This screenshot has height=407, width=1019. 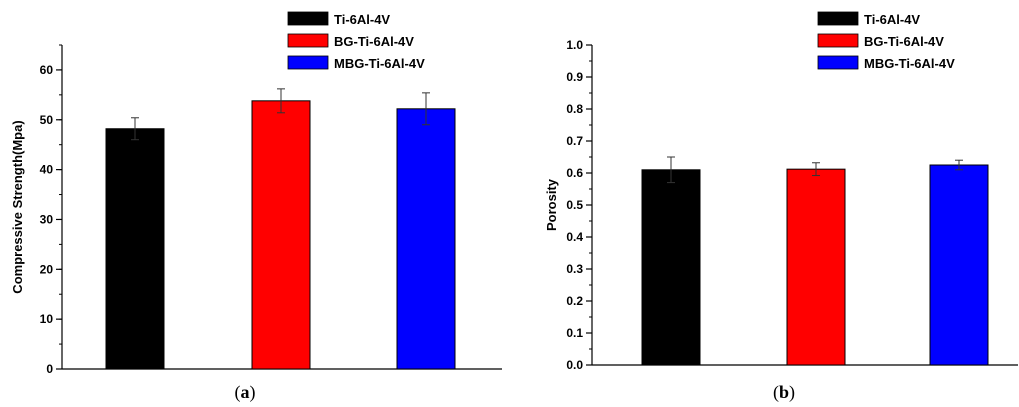 I want to click on y-tick-label: 0.1, so click(x=574, y=333).